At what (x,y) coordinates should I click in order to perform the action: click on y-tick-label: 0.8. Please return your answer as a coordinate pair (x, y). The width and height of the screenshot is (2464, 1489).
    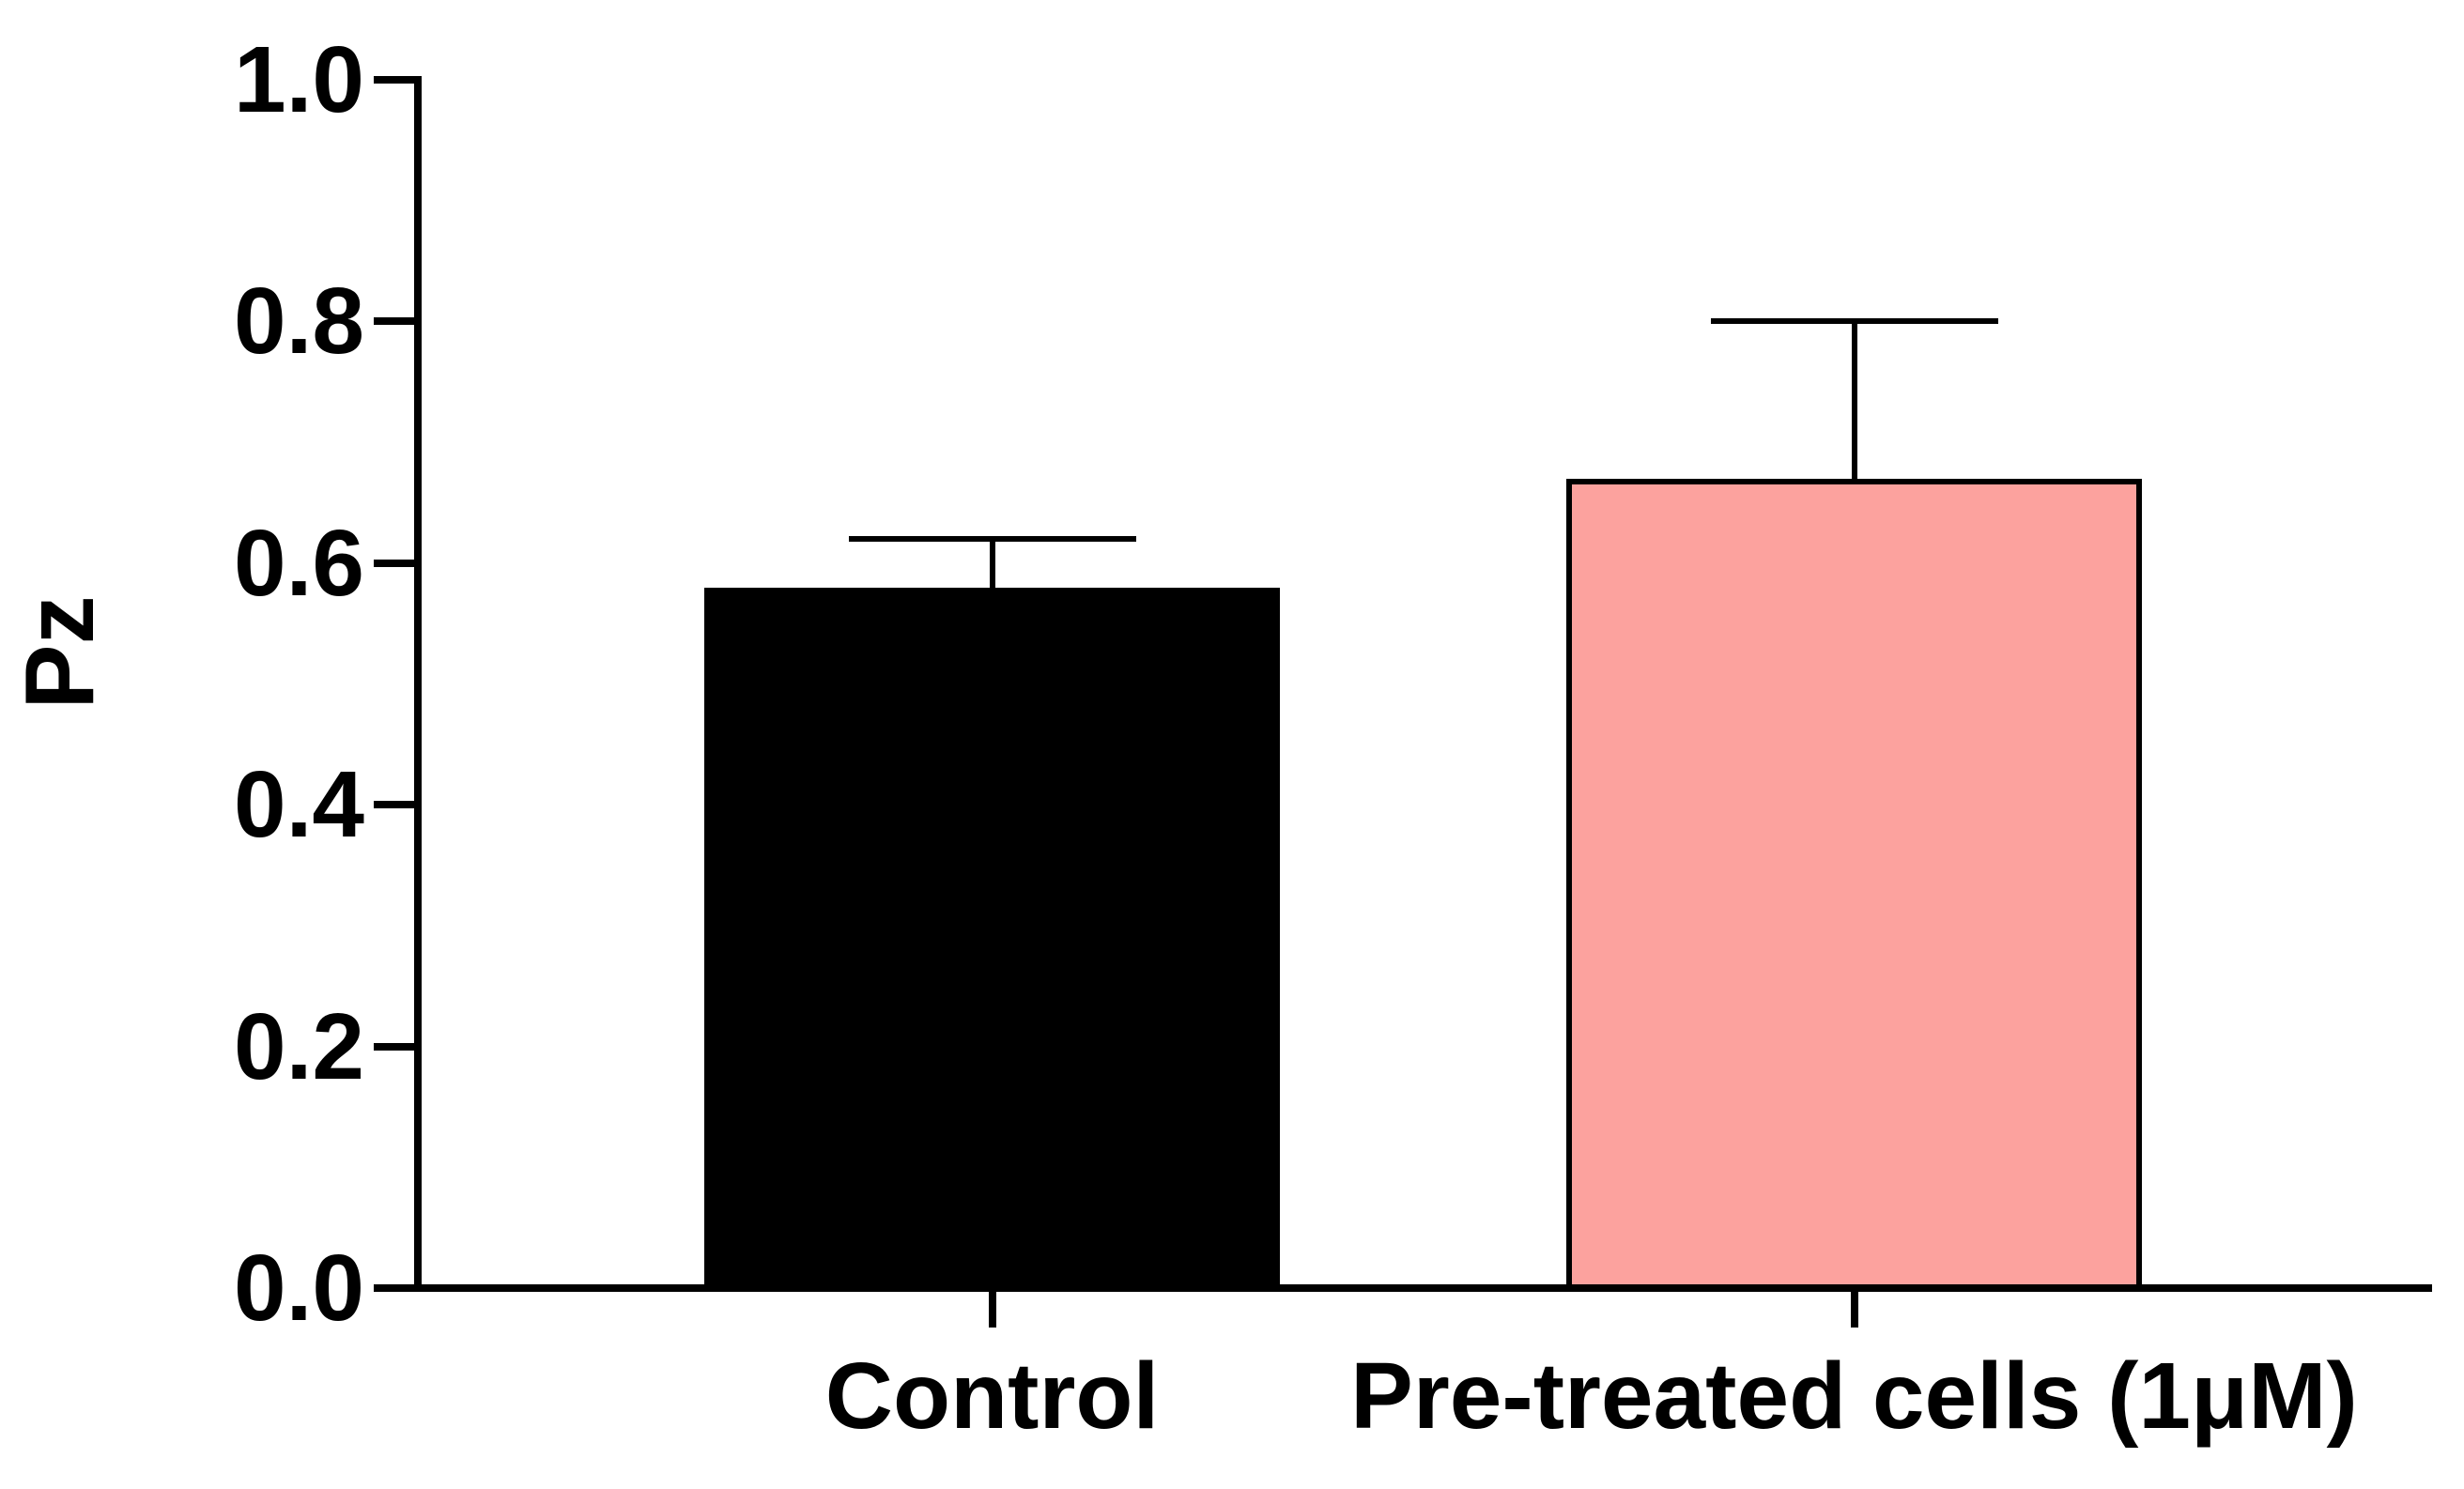
    Looking at the image, I should click on (298, 322).